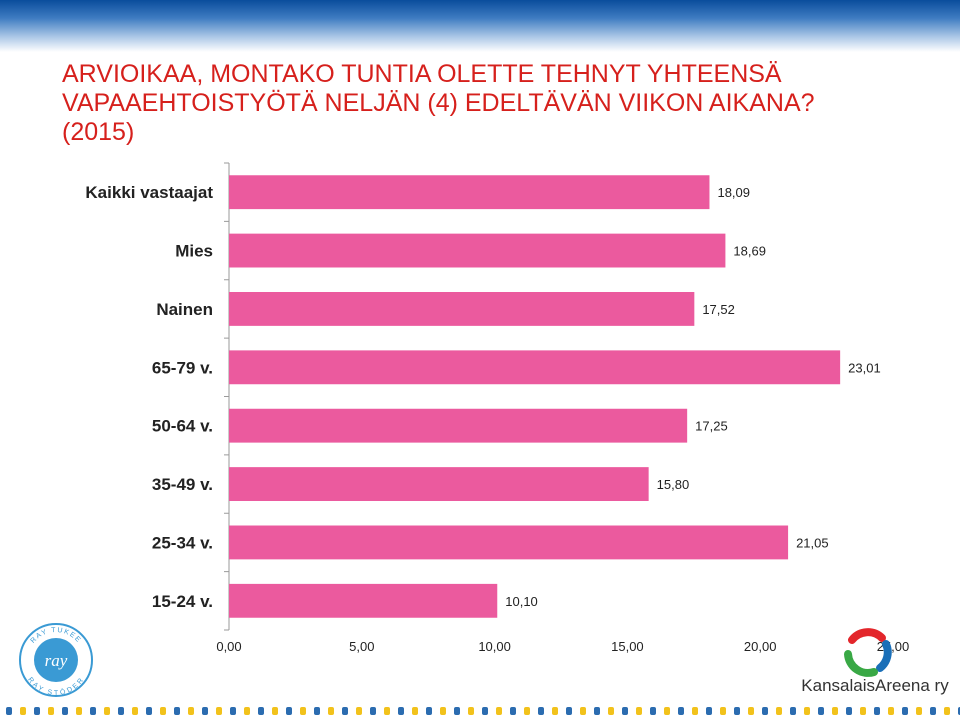  I want to click on category-label: 65-79 v., so click(182, 367).